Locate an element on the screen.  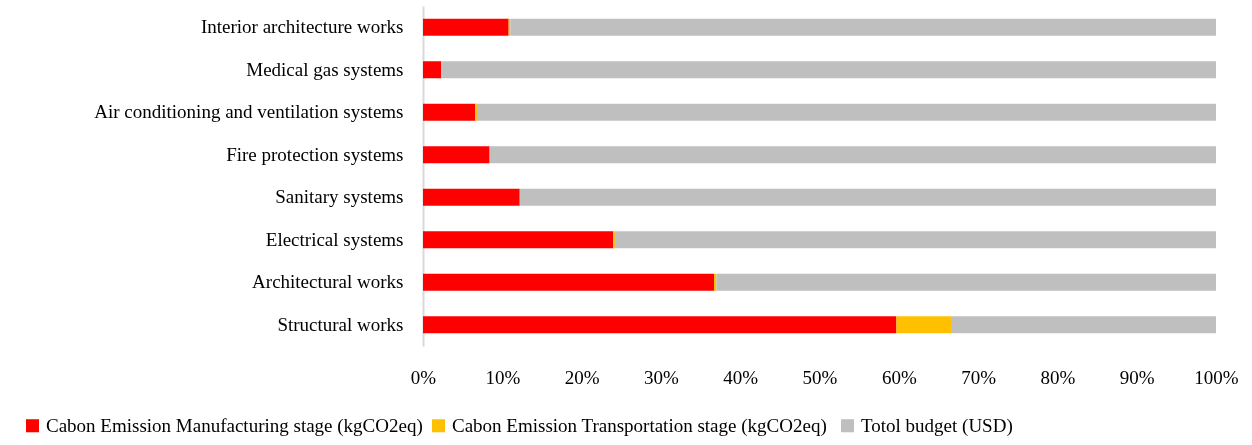
legend-label: Cabon Emission Transportation stage (kgCO2eq) is located at coordinates (639, 425).